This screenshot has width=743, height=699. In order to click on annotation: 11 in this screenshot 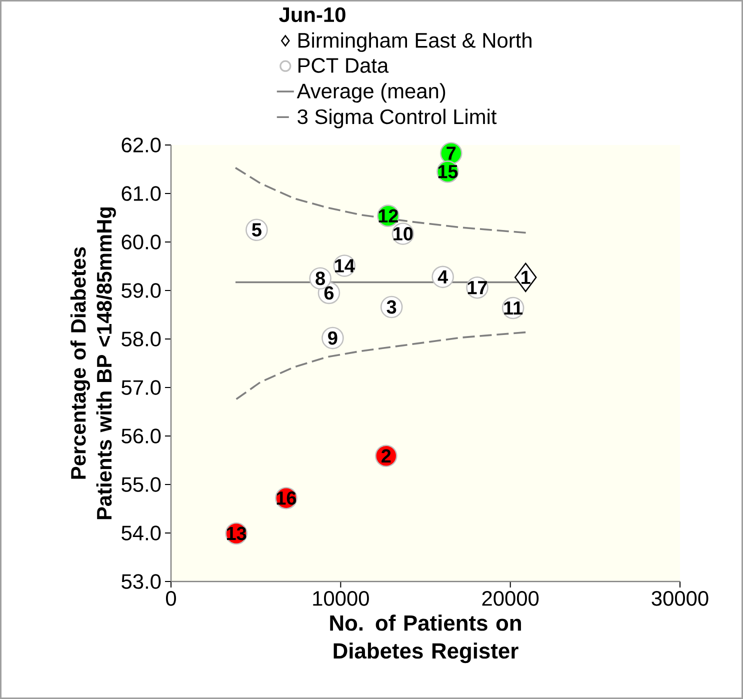, I will do `click(513, 307)`.